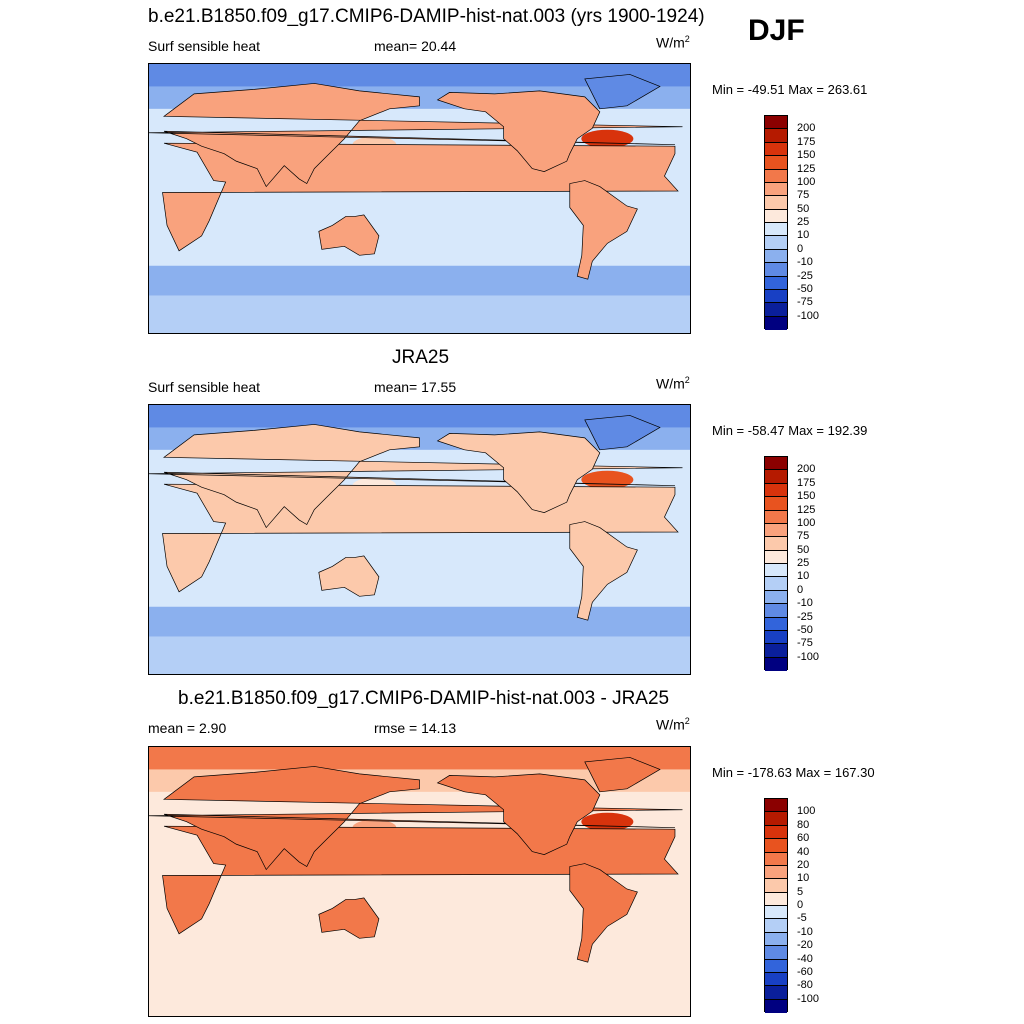 This screenshot has width=1024, height=1024. I want to click on panel-2-left-label: Surf sensible heat, so click(204, 387).